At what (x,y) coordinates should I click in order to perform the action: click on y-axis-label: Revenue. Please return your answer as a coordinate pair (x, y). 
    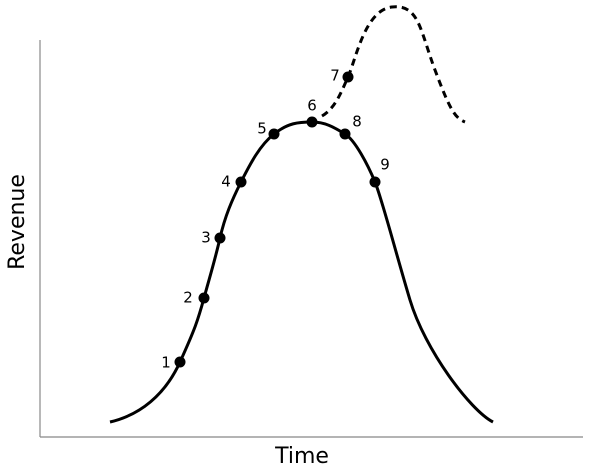
    Looking at the image, I should click on (17, 222).